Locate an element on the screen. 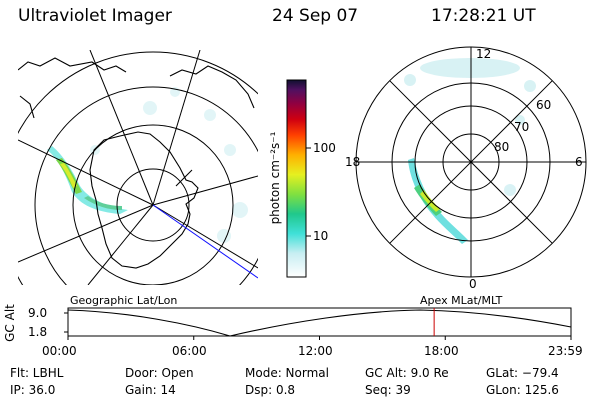 The height and width of the screenshot is (400, 600). colorbar-unit-label: photon cm⁻²s⁻¹ is located at coordinates (275, 178).